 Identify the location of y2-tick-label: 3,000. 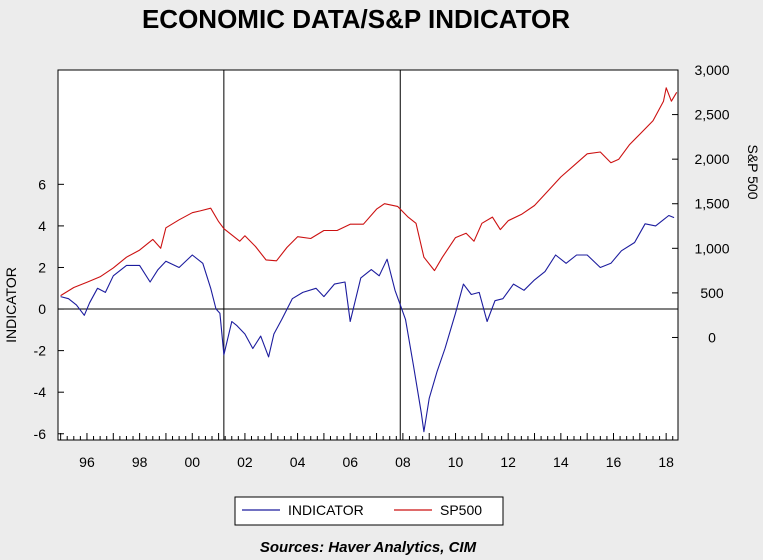
(711, 70).